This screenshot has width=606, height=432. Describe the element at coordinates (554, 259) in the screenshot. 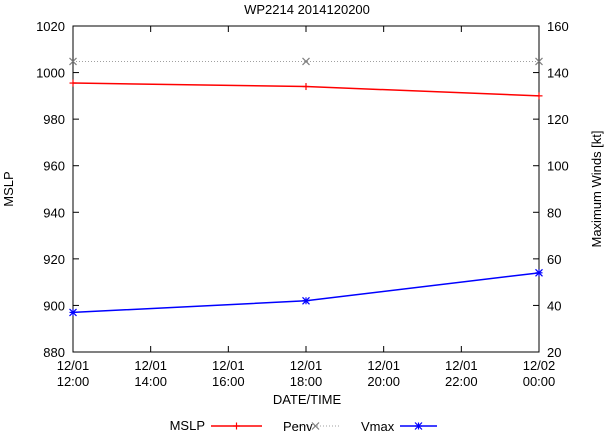

I see `right-tick-label: 60` at that location.